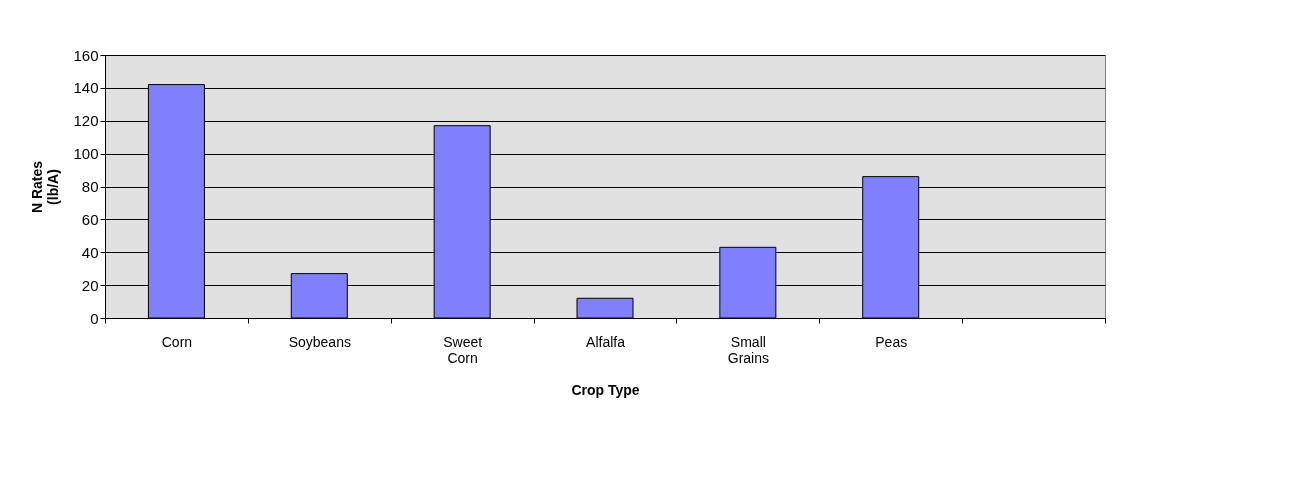  I want to click on x-tick-label: Sweet Corn, so click(463, 349).